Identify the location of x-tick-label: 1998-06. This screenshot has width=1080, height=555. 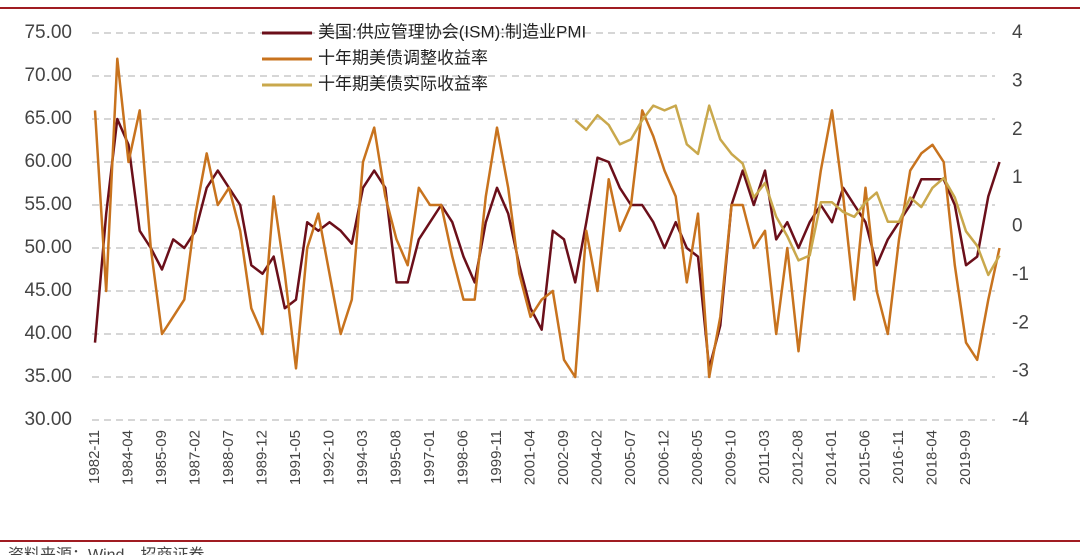
(462, 457).